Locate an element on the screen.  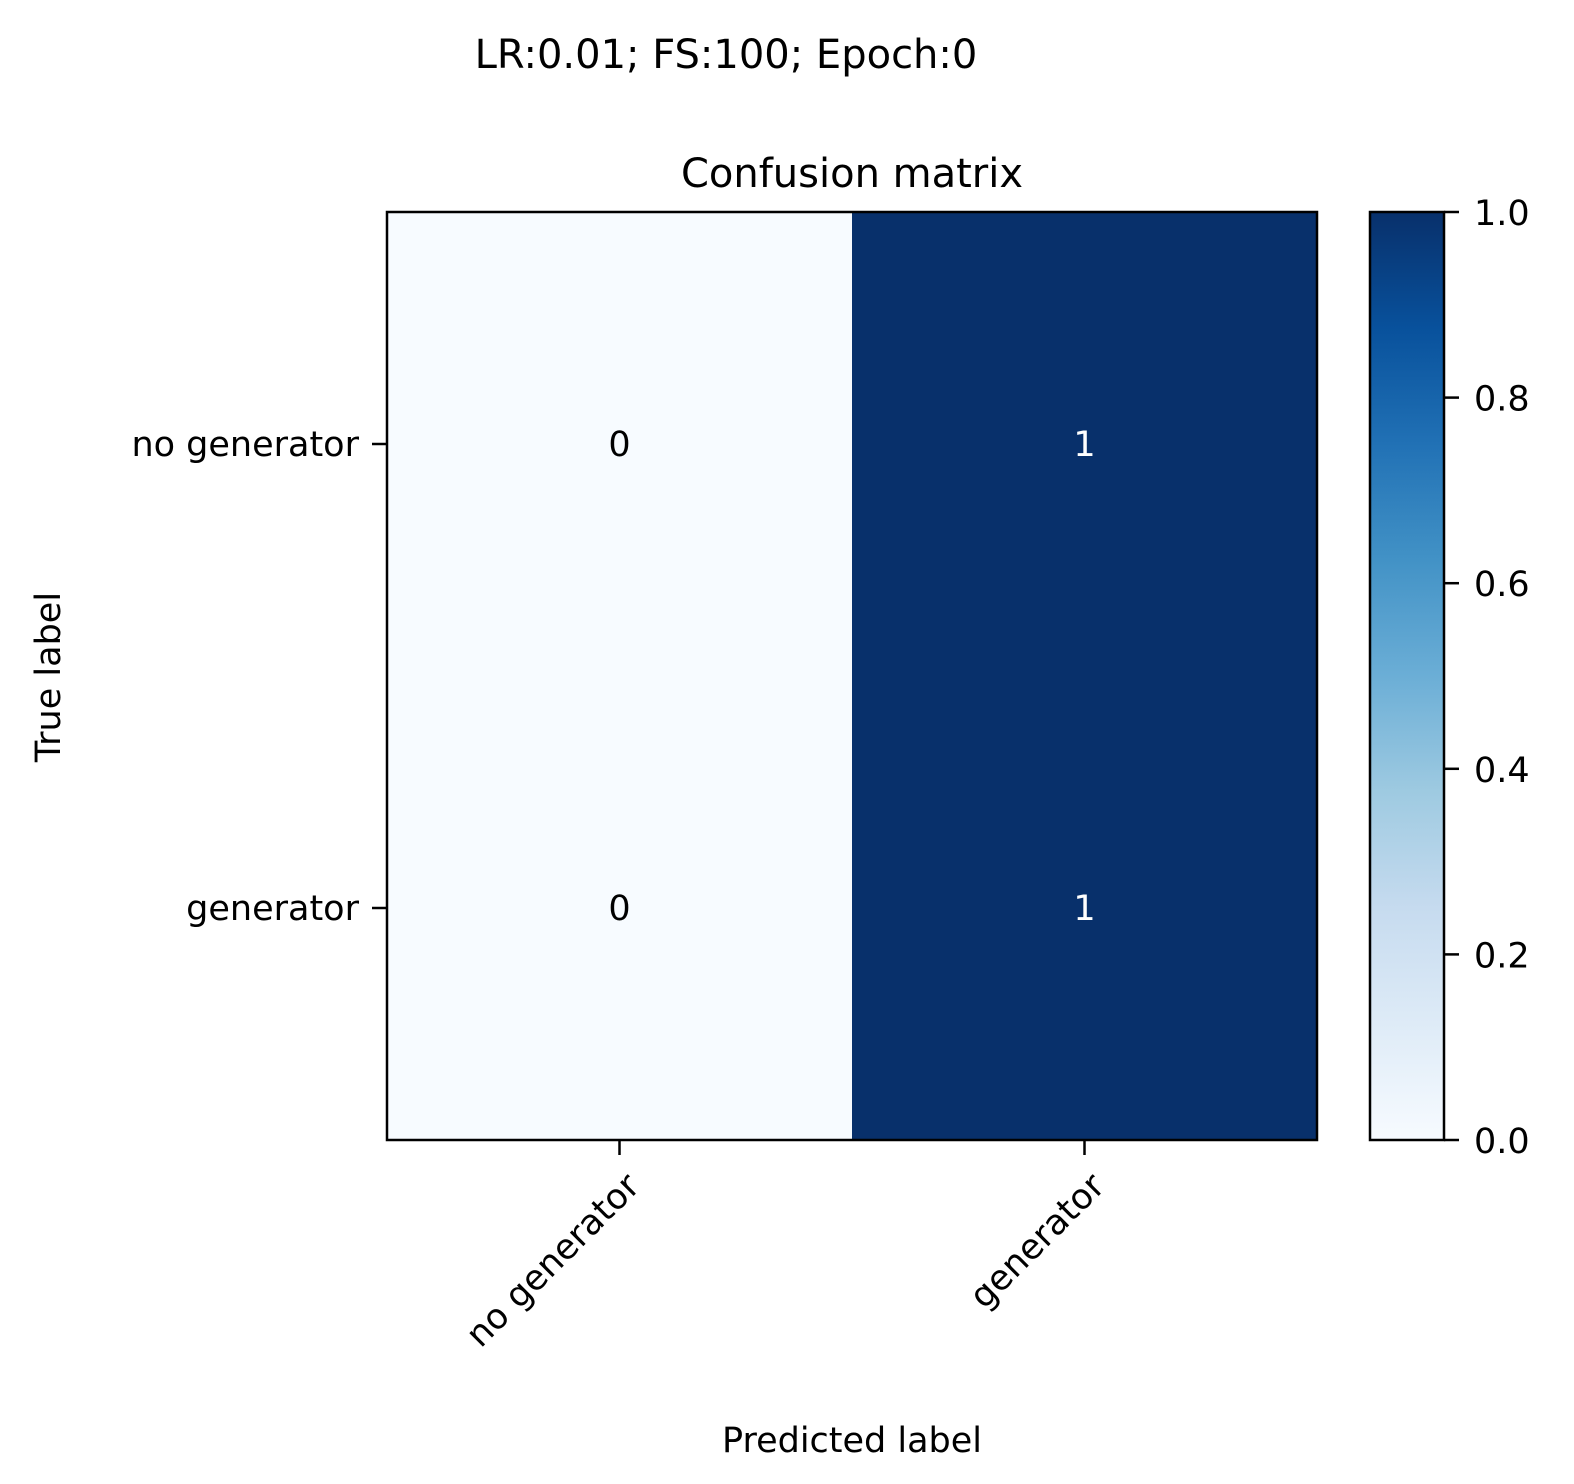
chart-title: Confusion matrix is located at coordinates (852, 174).